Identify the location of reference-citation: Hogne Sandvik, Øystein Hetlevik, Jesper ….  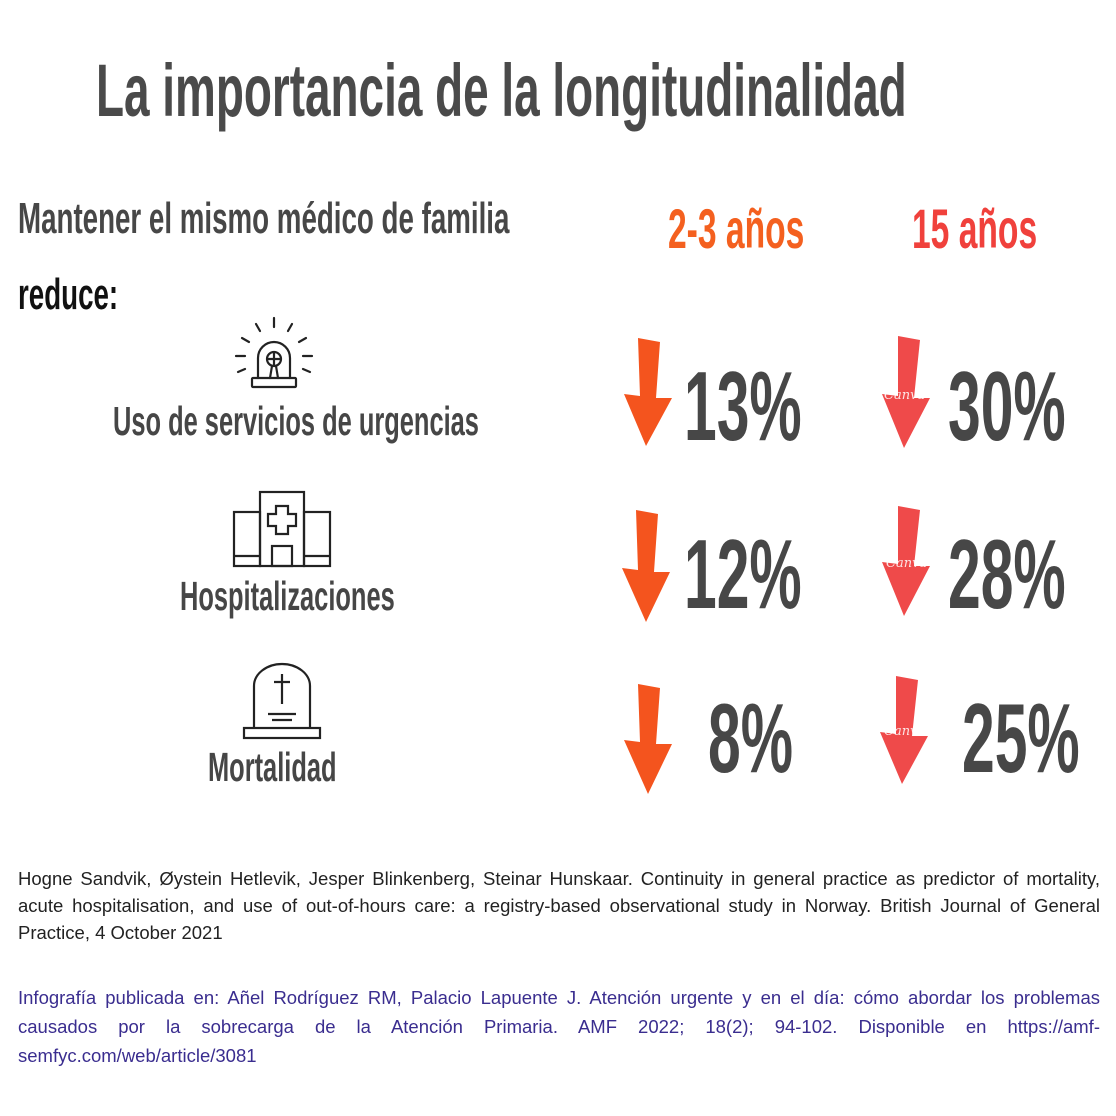
(559, 905).